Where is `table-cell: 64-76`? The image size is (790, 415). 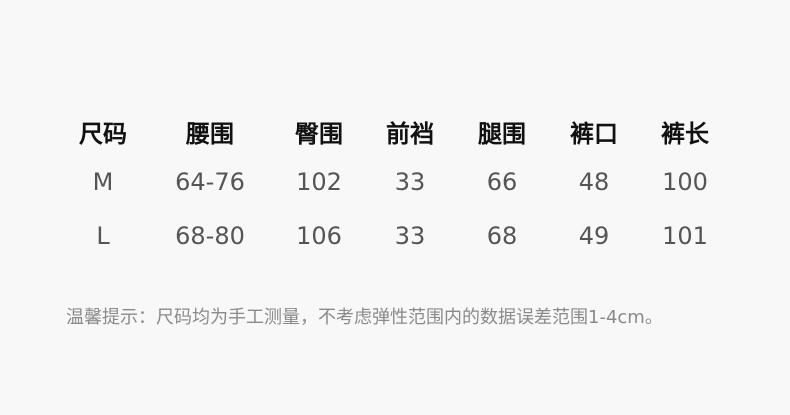
table-cell: 64-76 is located at coordinates (210, 182).